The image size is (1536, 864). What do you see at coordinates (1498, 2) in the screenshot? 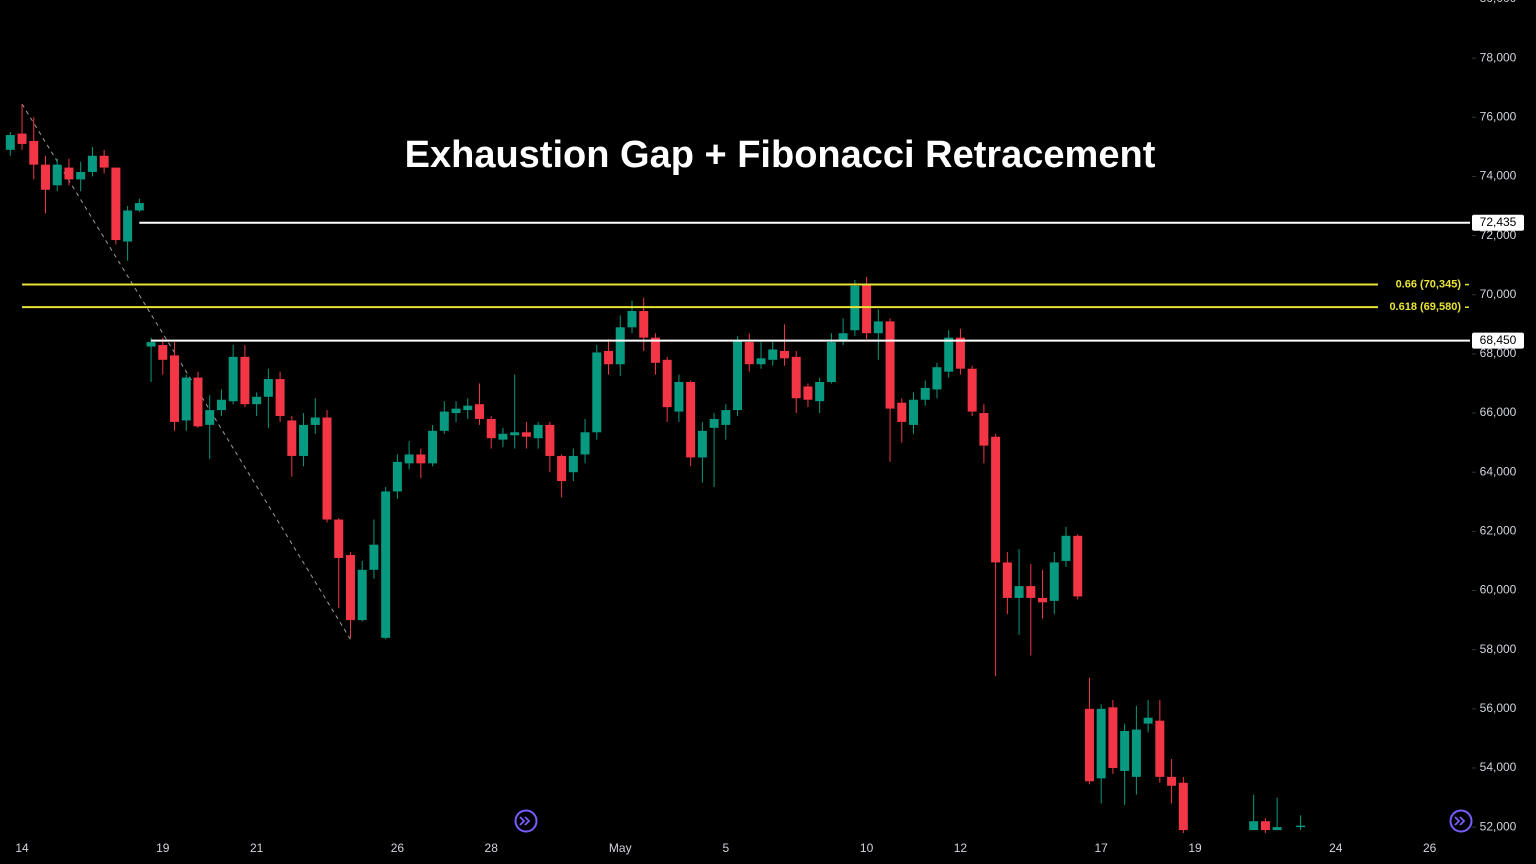
I see `y-tick-label: 80,000` at bounding box center [1498, 2].